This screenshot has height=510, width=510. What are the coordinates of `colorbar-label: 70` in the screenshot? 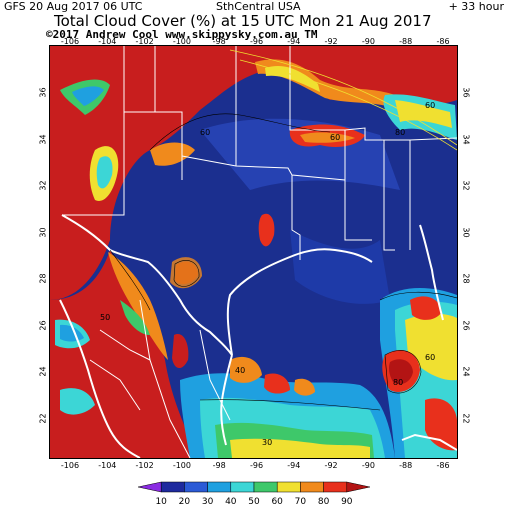 It's located at (300, 502).